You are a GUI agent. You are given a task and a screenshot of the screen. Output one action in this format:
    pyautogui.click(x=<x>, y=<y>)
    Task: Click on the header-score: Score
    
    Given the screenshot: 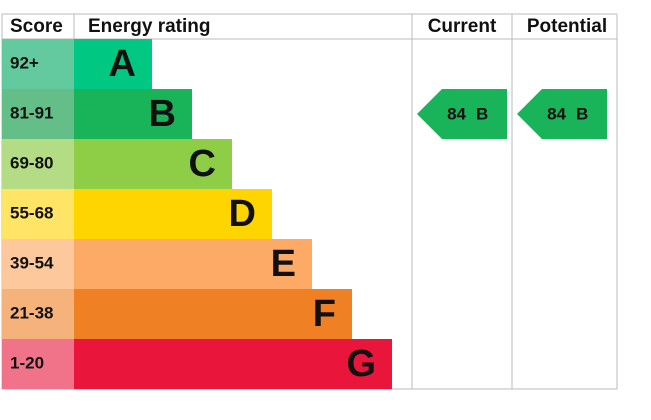 What is the action you would take?
    pyautogui.click(x=36, y=26)
    